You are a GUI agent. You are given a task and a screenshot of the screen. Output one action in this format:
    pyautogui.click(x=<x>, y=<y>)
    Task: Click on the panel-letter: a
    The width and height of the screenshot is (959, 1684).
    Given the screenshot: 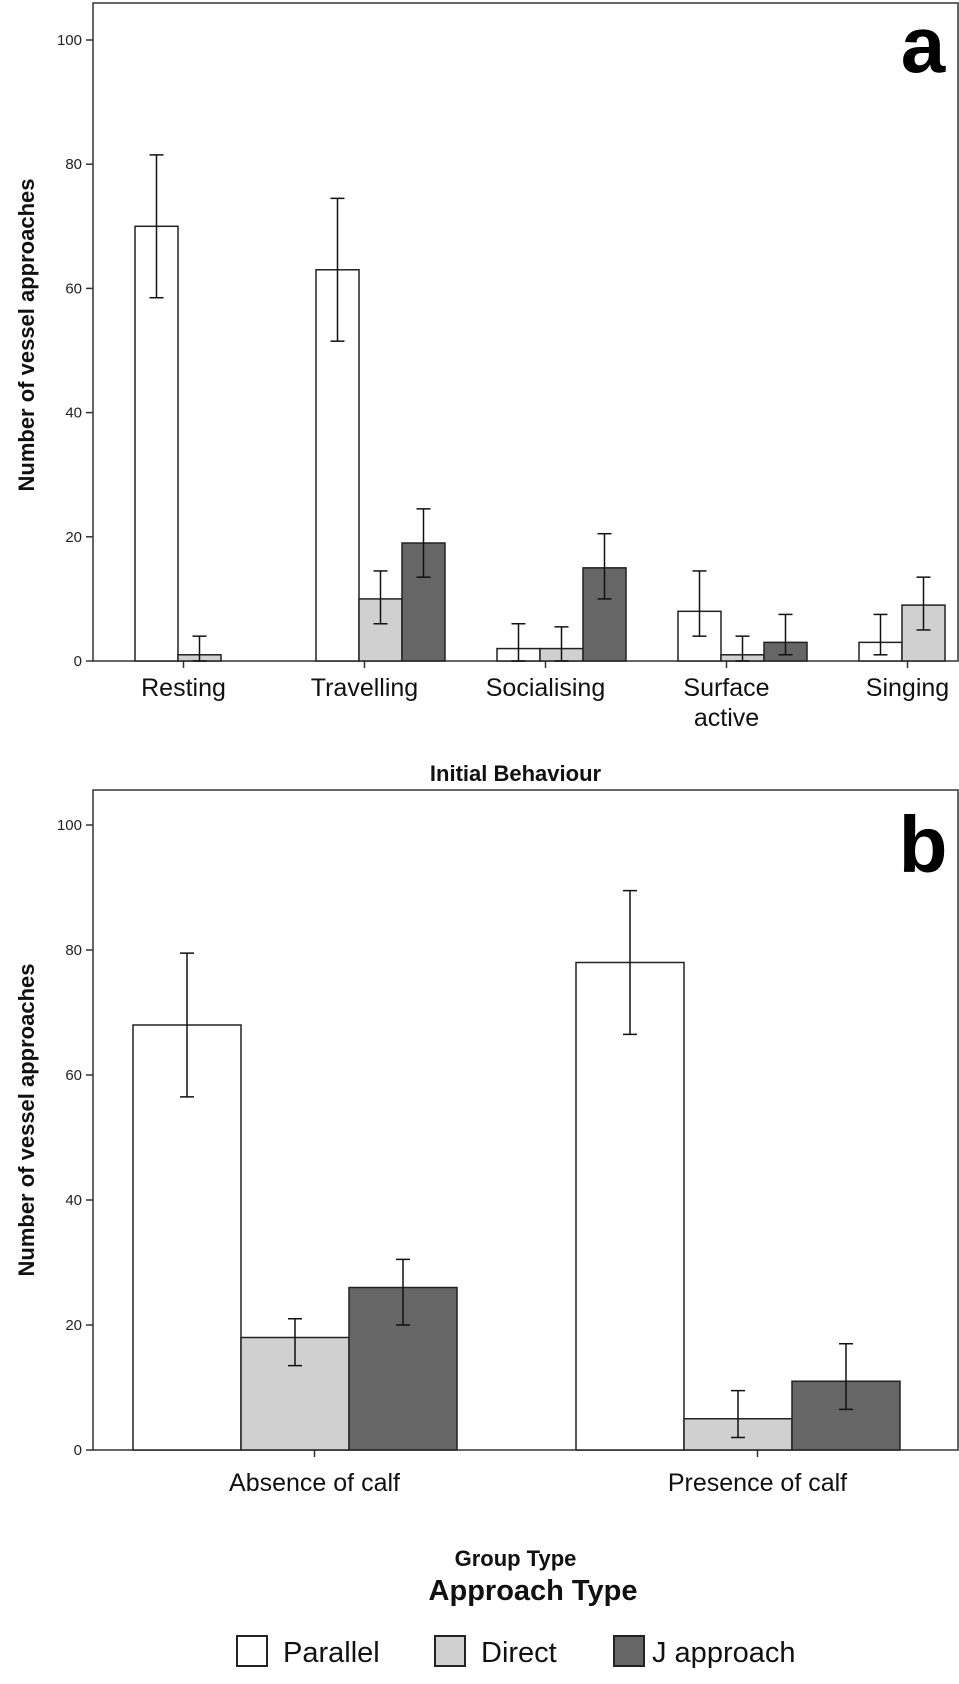 What is the action you would take?
    pyautogui.click(x=923, y=44)
    